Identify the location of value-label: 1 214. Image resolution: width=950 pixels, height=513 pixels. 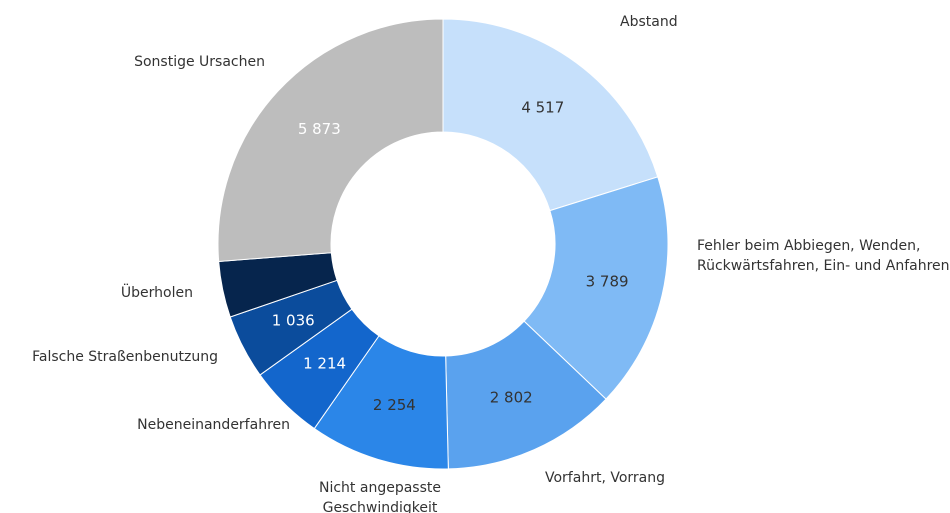
(324, 363).